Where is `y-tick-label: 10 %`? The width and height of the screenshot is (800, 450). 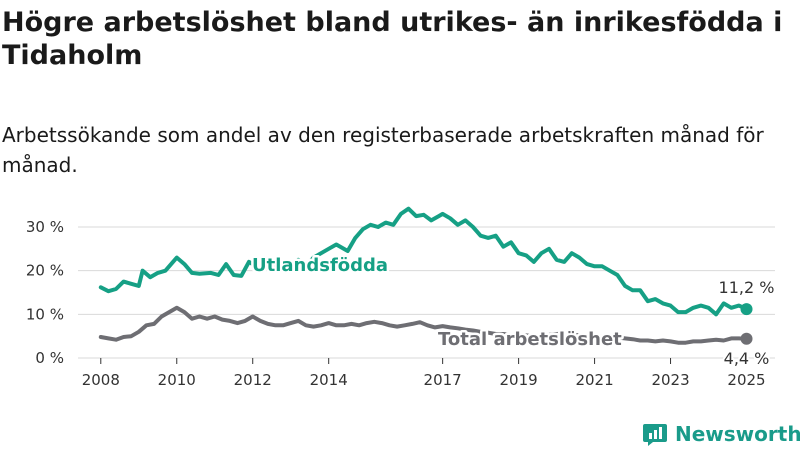
y-tick-label: 10 % is located at coordinates (45, 314).